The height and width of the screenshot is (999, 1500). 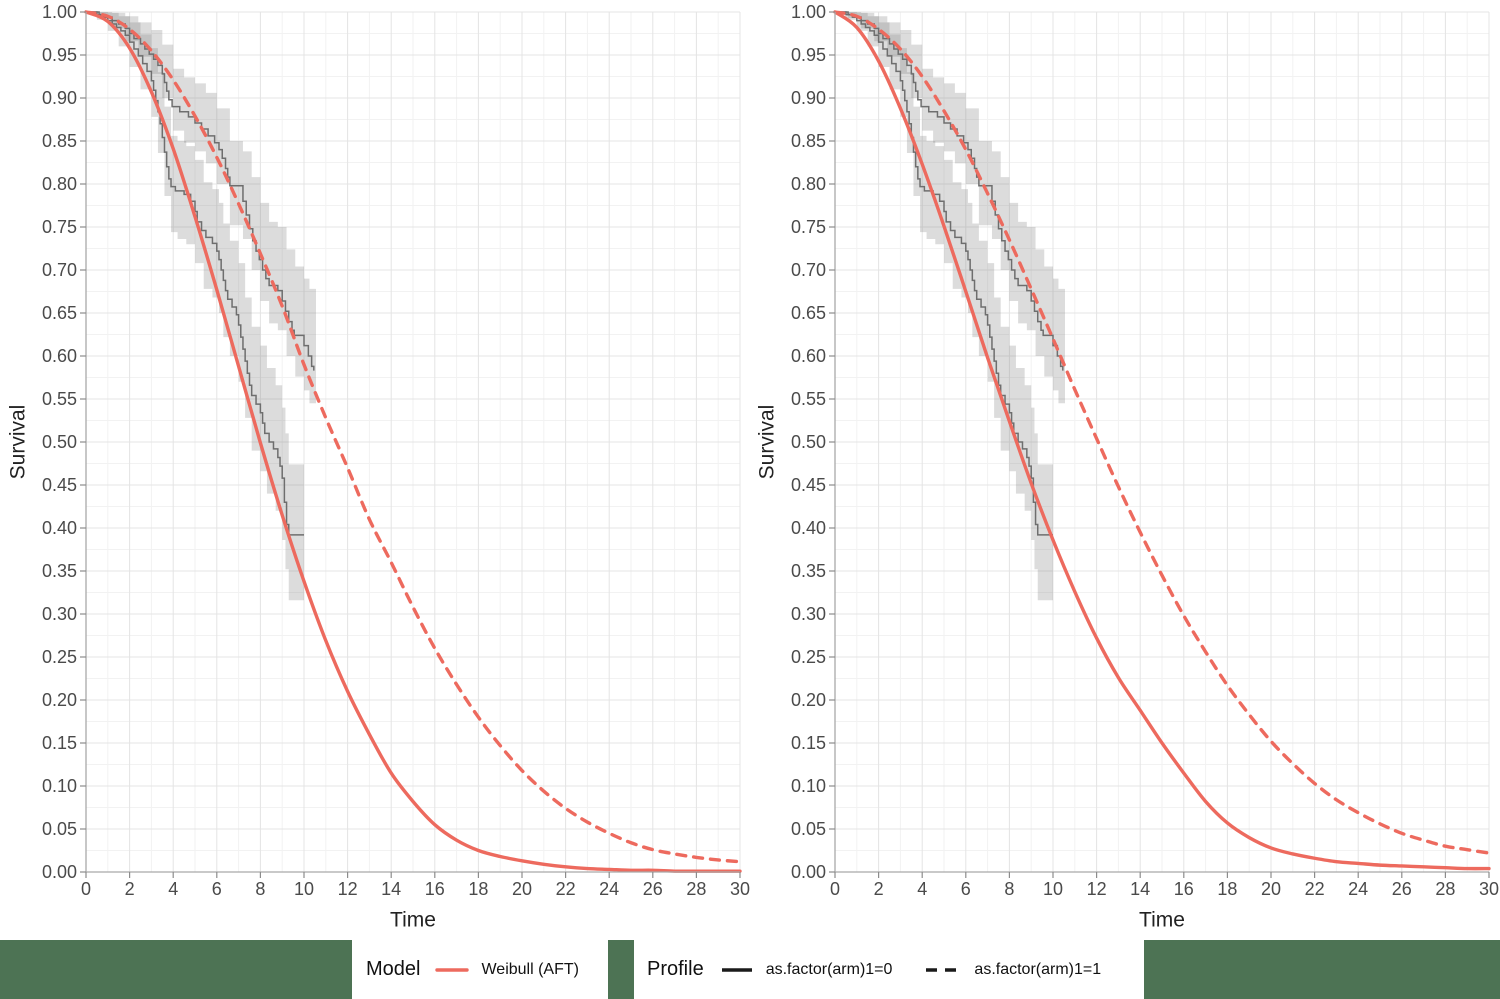 I want to click on legend-key-weibull-line-icon, so click(x=452, y=969).